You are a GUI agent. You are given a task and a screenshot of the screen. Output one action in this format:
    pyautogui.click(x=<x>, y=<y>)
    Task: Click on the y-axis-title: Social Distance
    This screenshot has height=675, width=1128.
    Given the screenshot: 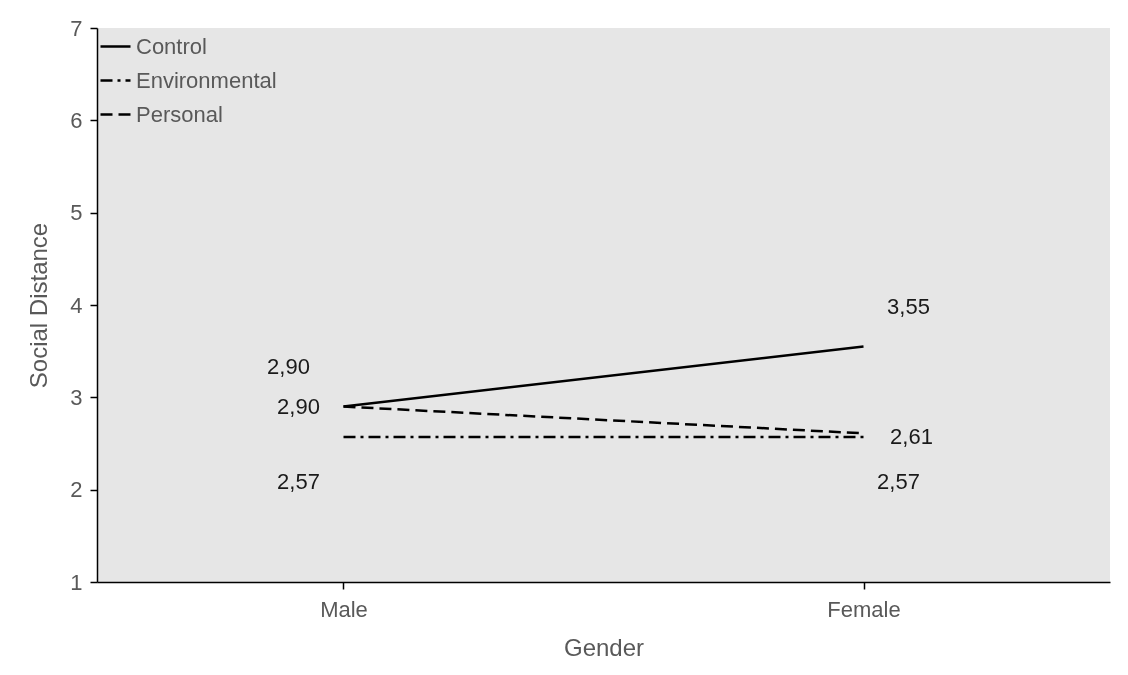 What is the action you would take?
    pyautogui.click(x=39, y=305)
    